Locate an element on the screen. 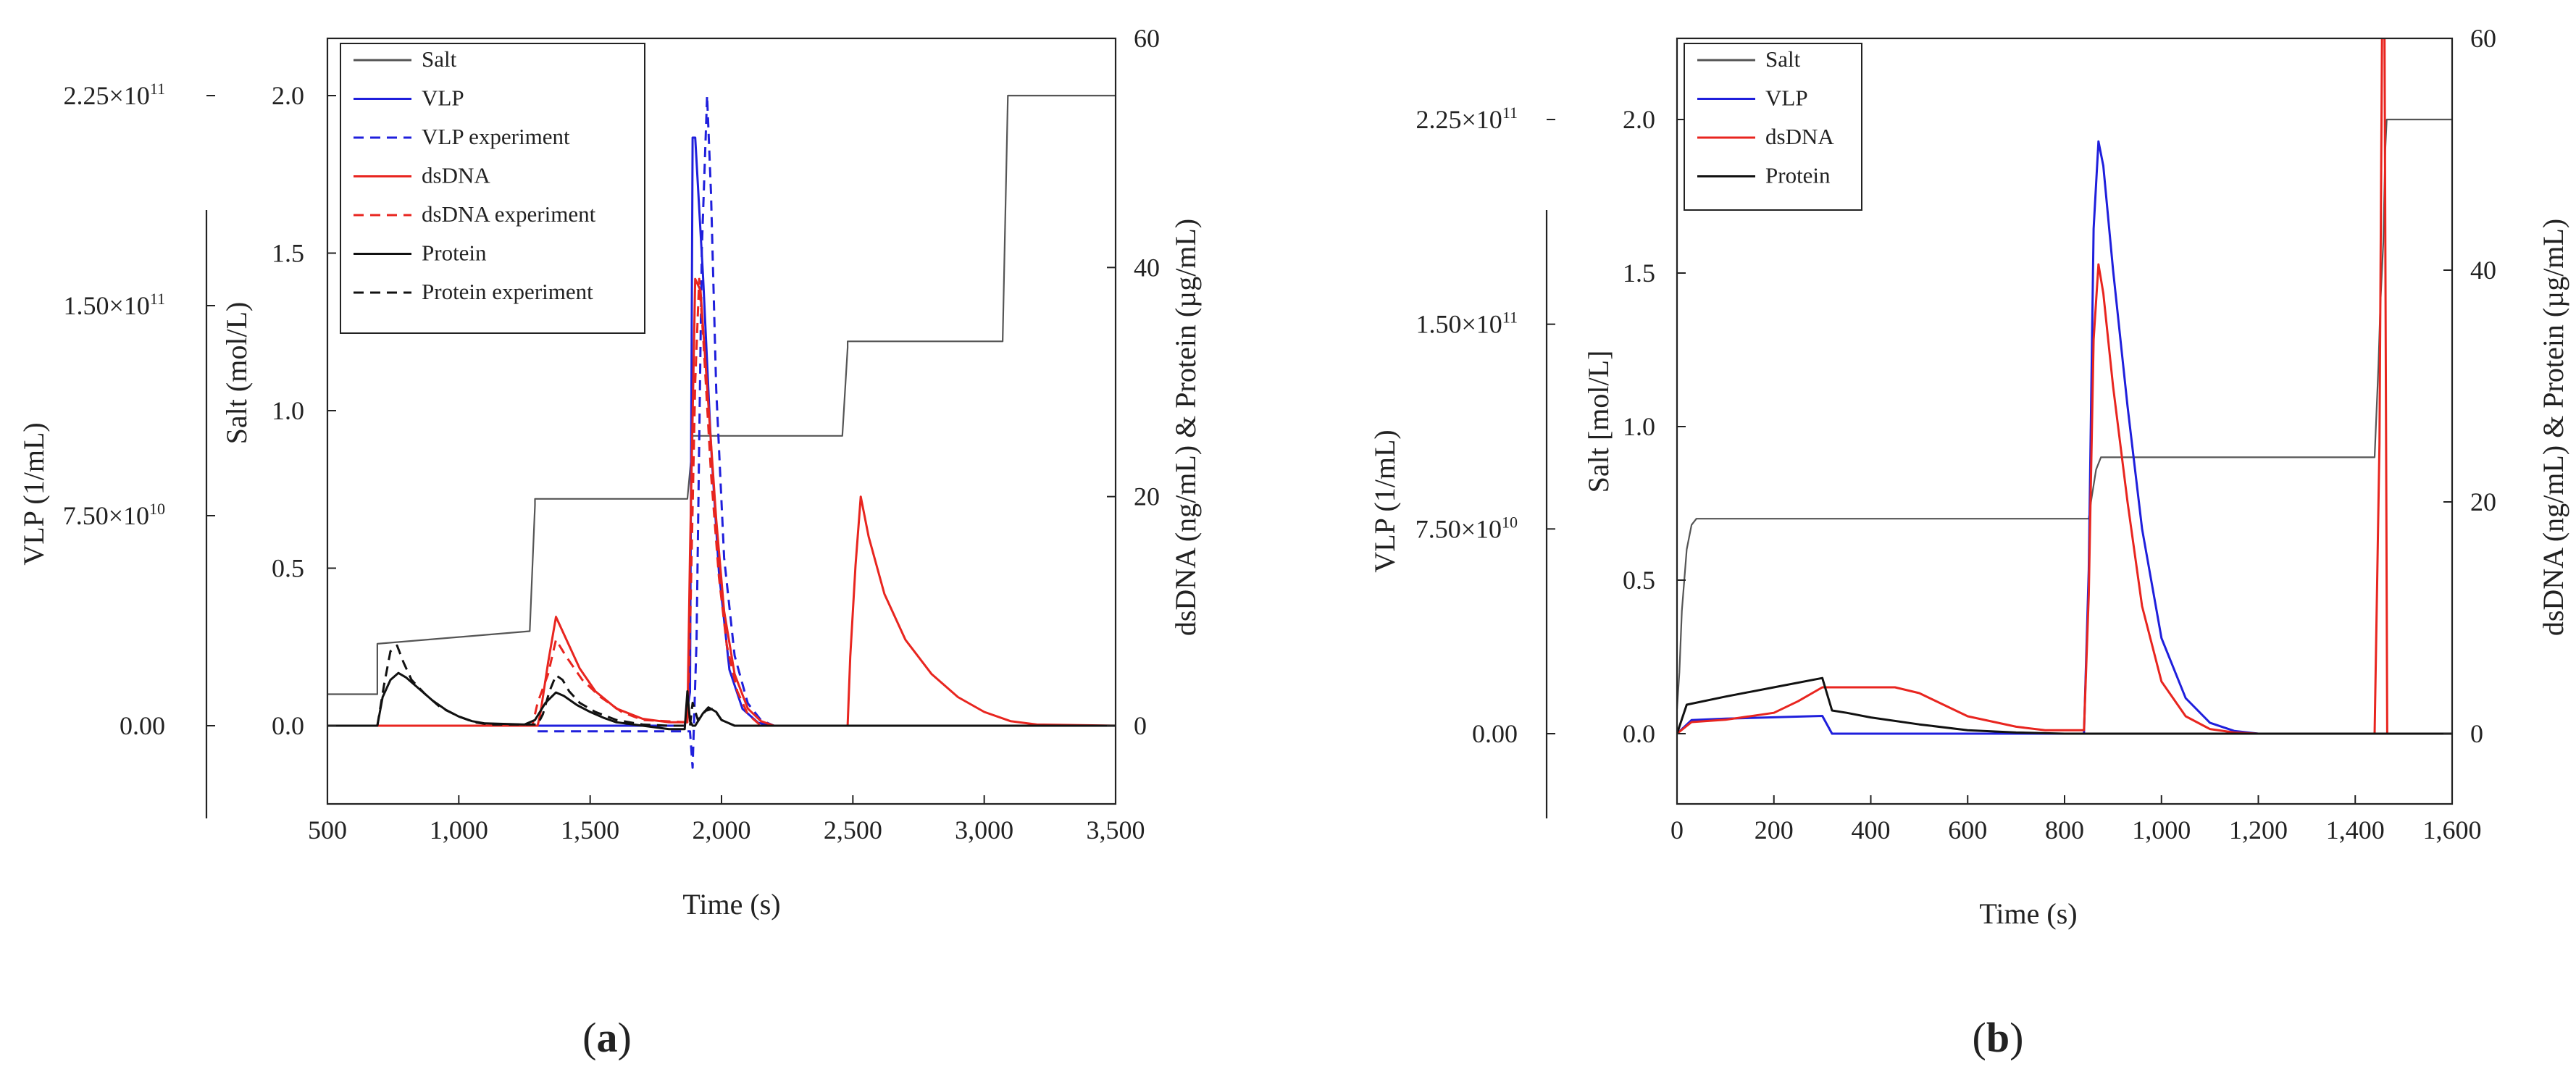 This screenshot has height=1090, width=2576. panel-a-vlp-axis-title: VLP (1/mL) is located at coordinates (33, 493).